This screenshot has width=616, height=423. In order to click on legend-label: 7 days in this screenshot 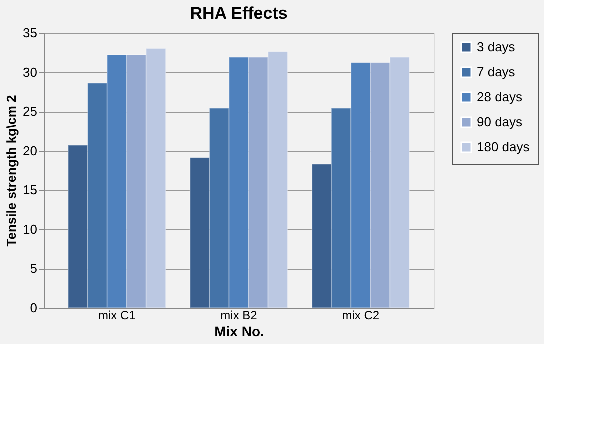, I will do `click(496, 72)`.